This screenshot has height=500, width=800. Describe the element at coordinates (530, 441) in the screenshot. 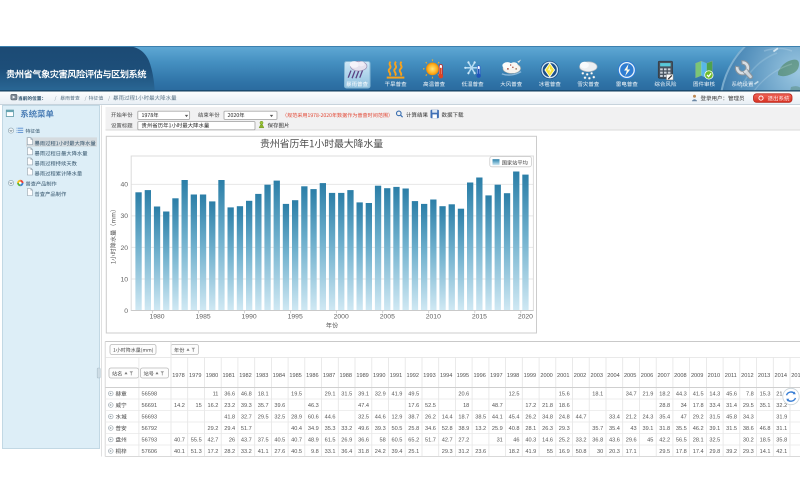

I see `svg-text: 40.3` at that location.